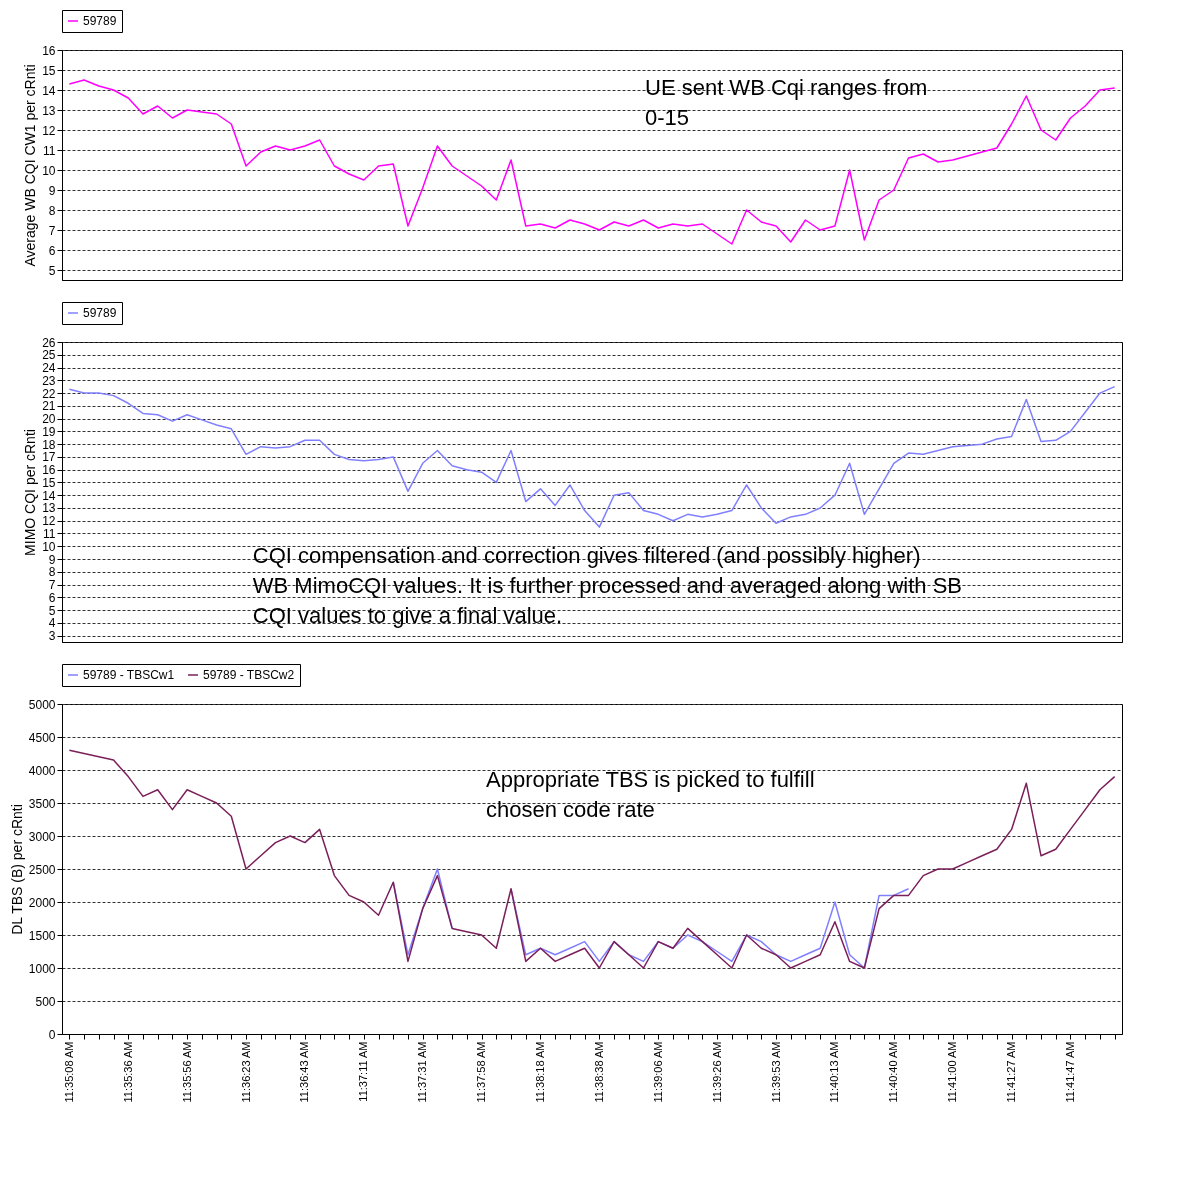 This screenshot has height=1196, width=1185. I want to click on y-tick-label: 4, so click(52, 623).